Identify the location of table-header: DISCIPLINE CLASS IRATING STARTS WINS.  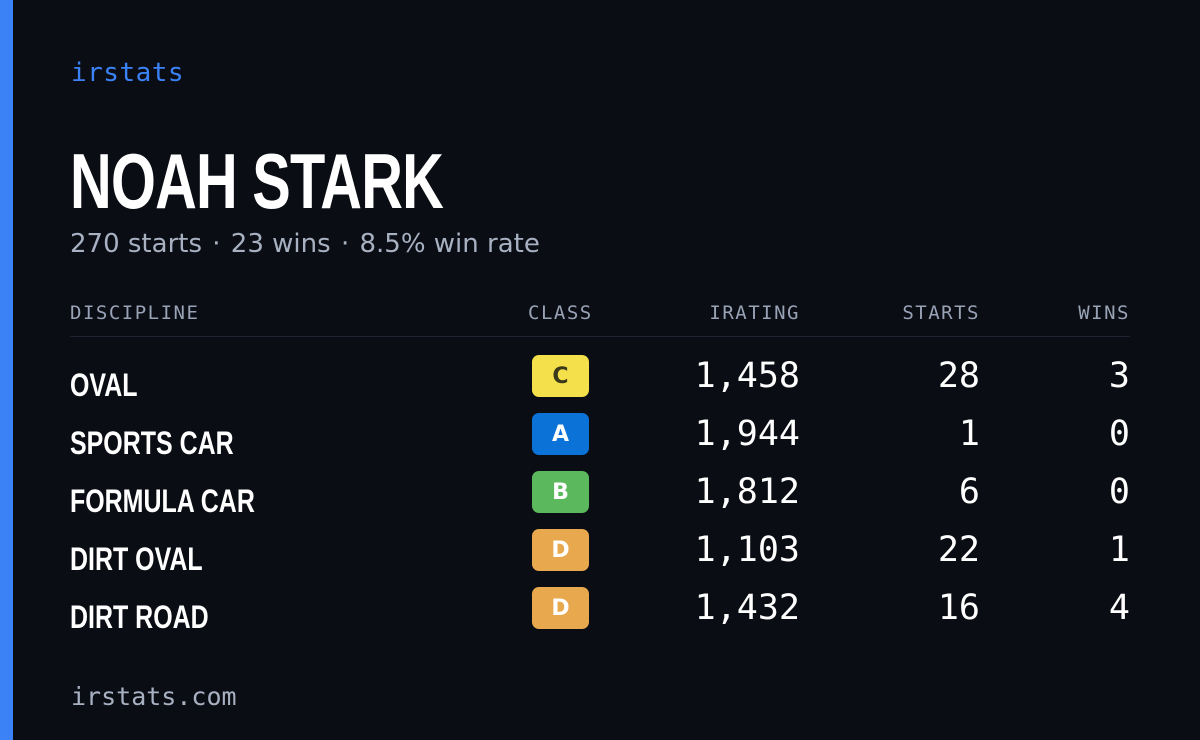
(600, 316).